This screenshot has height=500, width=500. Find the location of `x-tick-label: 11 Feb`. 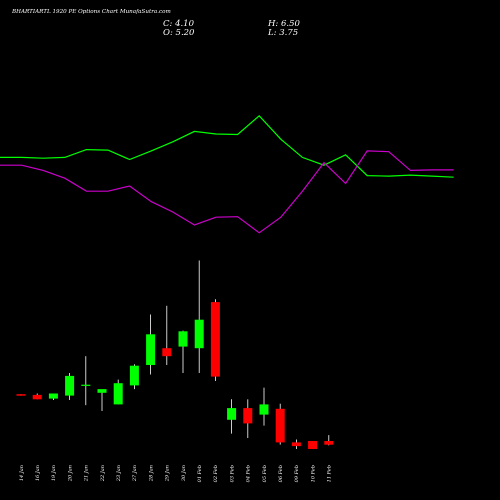

x-tick-label: 11 Feb is located at coordinates (330, 473).